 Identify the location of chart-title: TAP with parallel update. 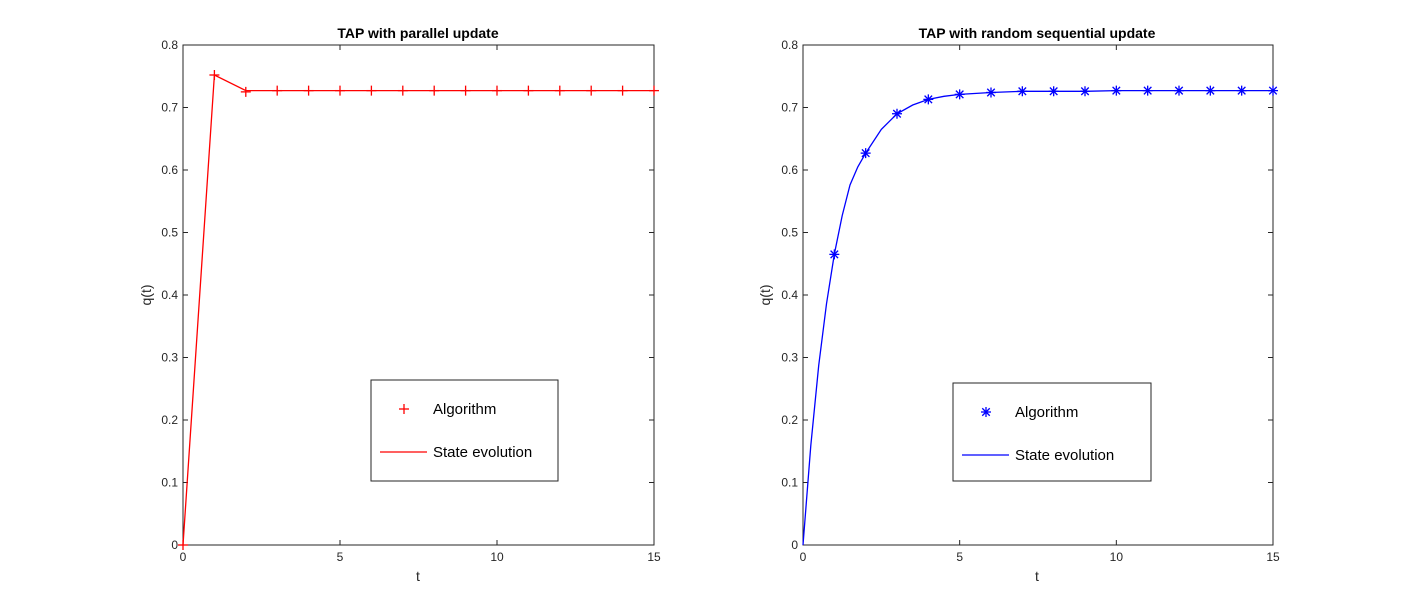
(418, 33).